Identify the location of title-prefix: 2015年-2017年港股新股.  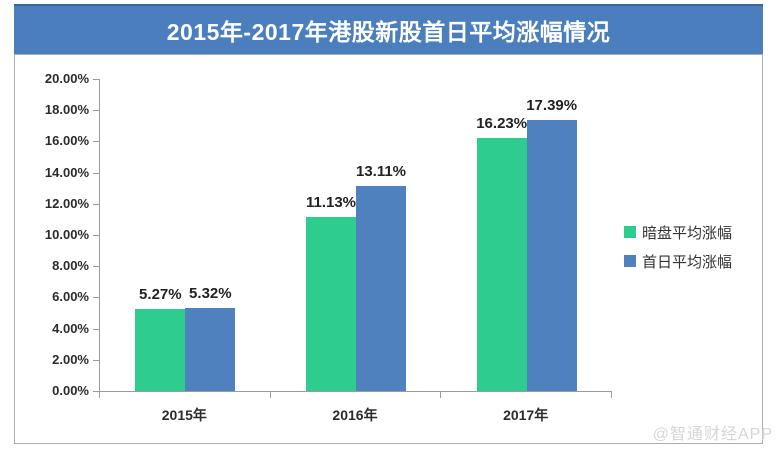
(294, 32).